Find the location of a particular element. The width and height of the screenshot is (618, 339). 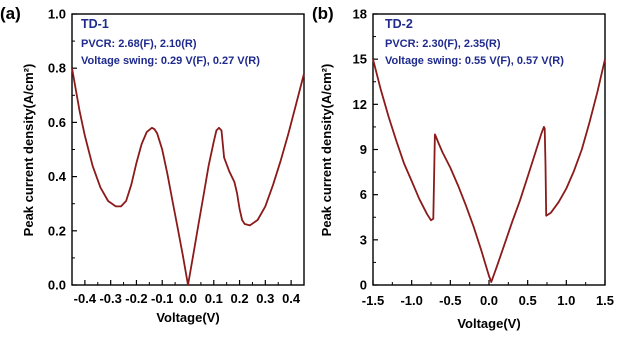

panel-a-y-tick-label: 0.6 is located at coordinates (57, 122).